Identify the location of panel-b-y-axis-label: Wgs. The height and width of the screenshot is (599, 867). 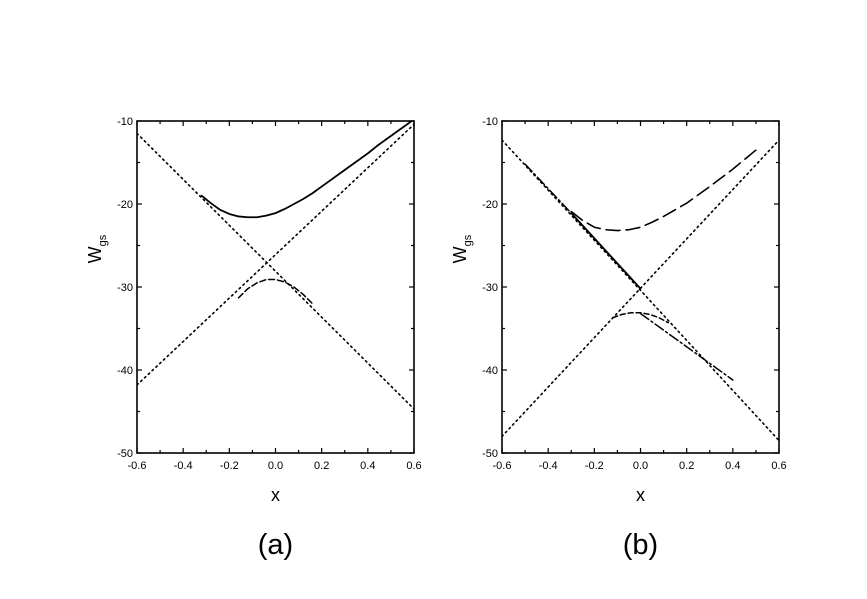
(462, 248).